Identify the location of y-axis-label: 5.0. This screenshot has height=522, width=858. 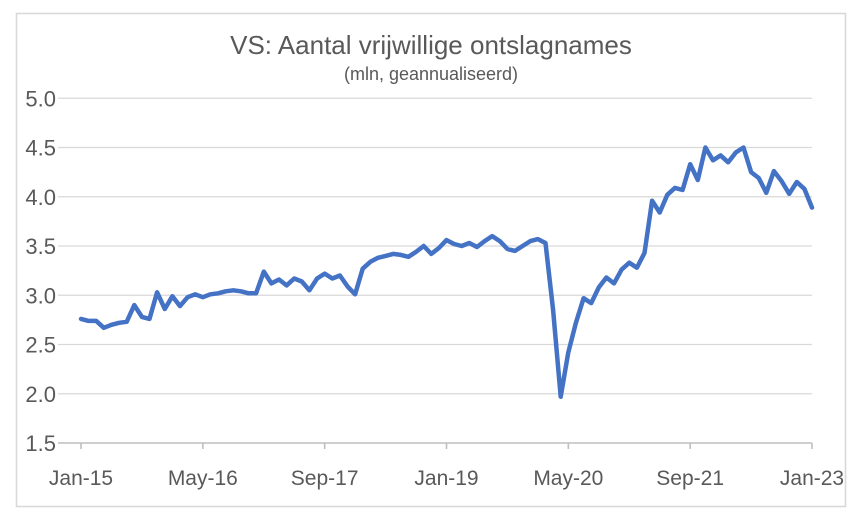
(40, 98).